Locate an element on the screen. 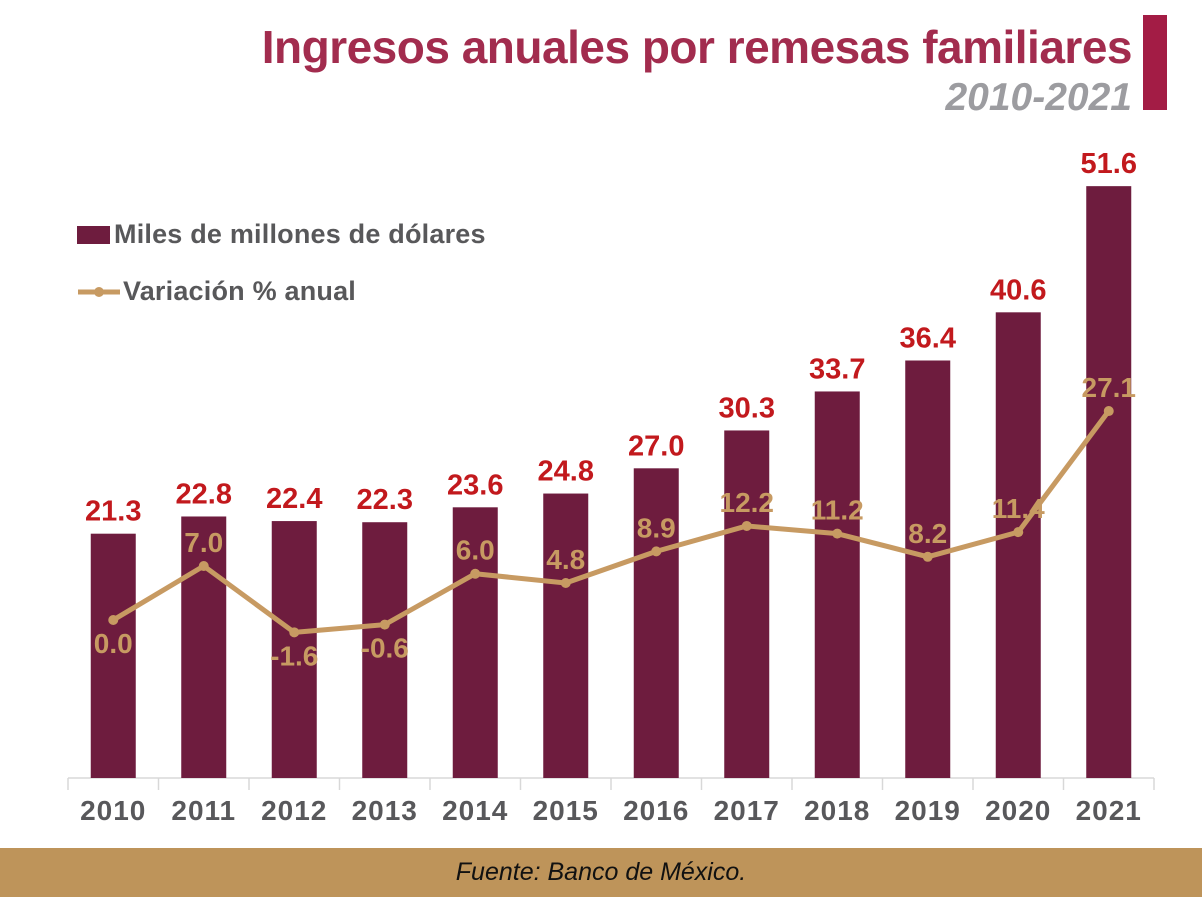 This screenshot has height=907, width=1202. bar-value-label: 22.8 is located at coordinates (204, 494).